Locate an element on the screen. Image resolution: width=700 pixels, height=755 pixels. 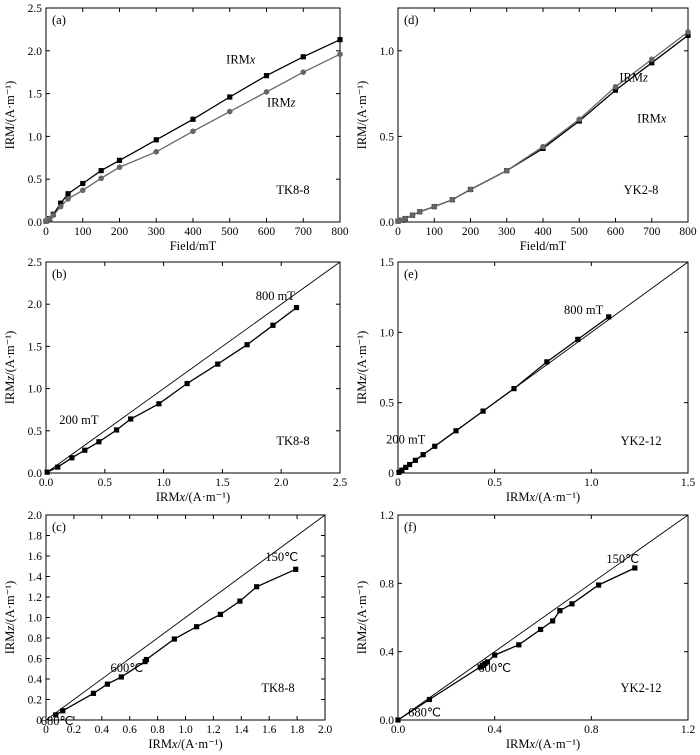
x-tick-label: 1.0 is located at coordinates (163, 483).